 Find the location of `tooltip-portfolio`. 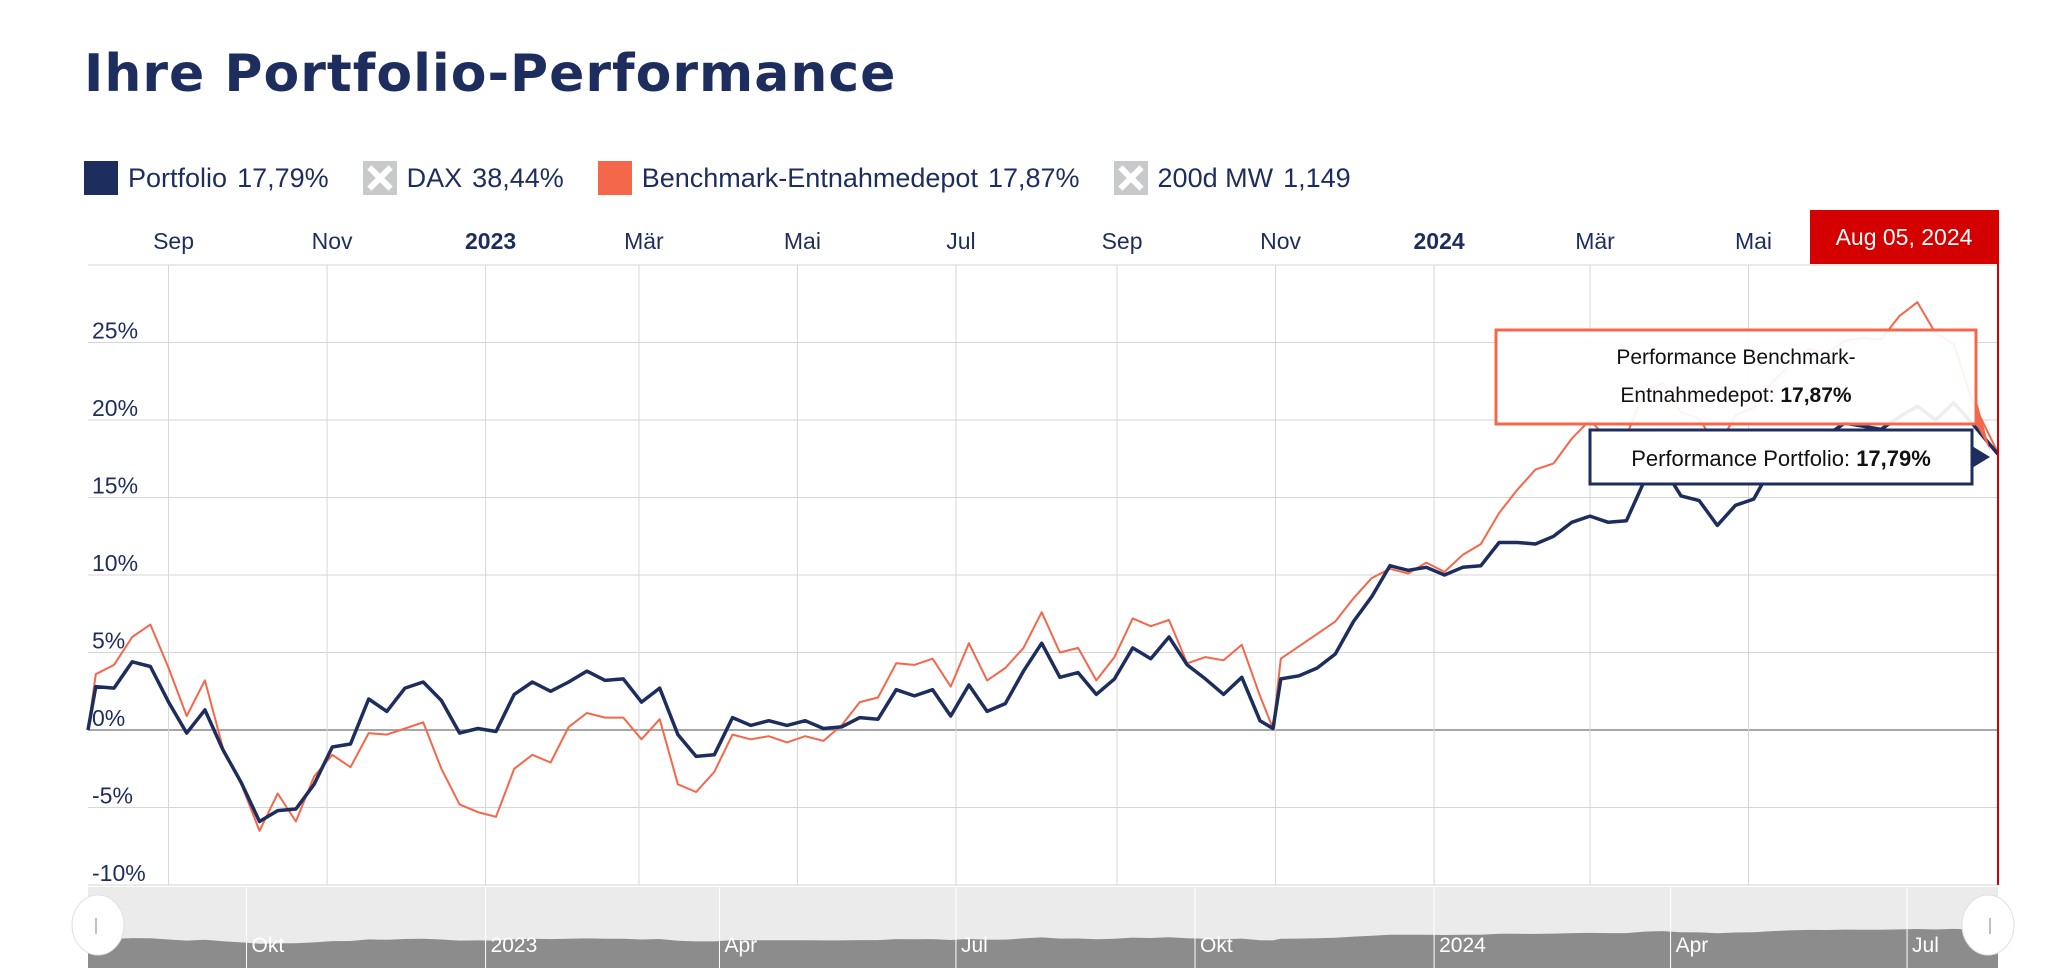

tooltip-portfolio is located at coordinates (1781, 457).